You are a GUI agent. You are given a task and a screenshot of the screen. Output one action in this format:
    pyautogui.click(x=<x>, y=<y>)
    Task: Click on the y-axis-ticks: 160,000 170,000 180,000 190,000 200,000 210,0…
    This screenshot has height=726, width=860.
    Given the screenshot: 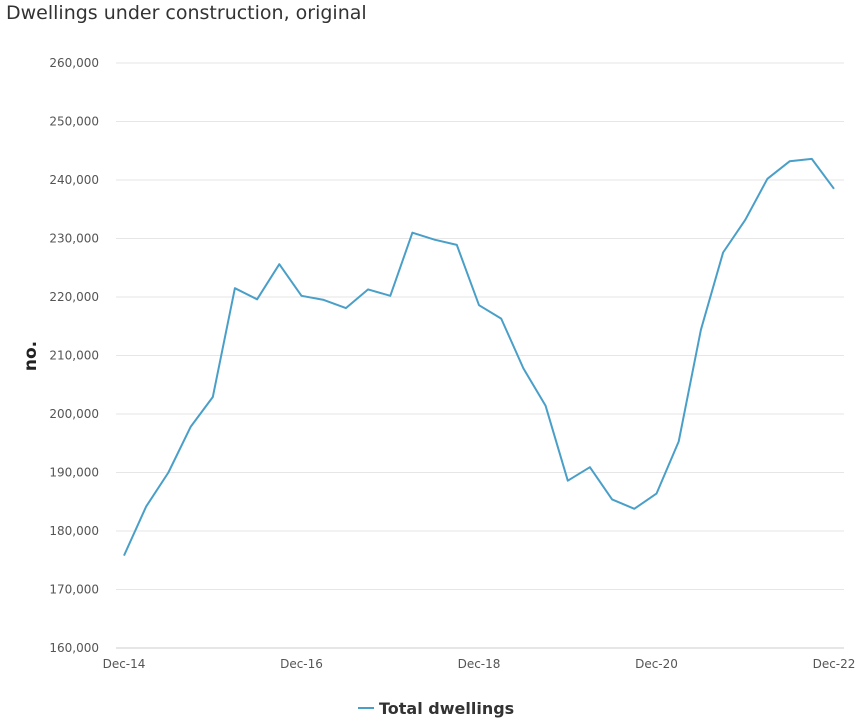 What is the action you would take?
    pyautogui.click(x=74, y=355)
    